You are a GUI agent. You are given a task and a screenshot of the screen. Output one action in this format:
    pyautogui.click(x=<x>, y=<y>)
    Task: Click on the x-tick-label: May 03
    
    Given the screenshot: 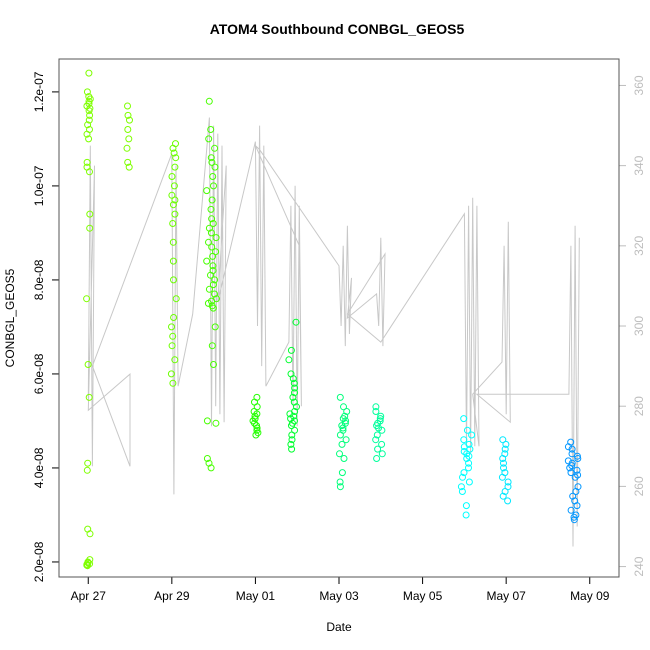 What is the action you would take?
    pyautogui.click(x=339, y=596)
    